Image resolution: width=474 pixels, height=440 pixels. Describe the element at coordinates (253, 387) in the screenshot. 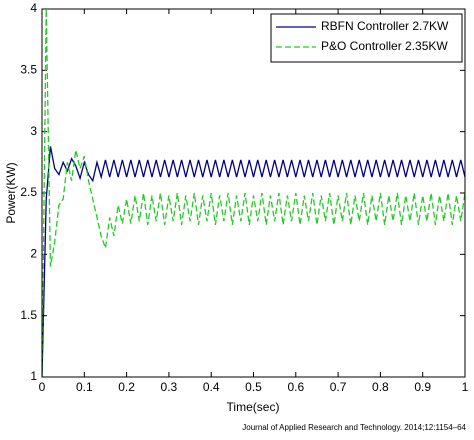

I see `x-tick-label: 0.5` at that location.